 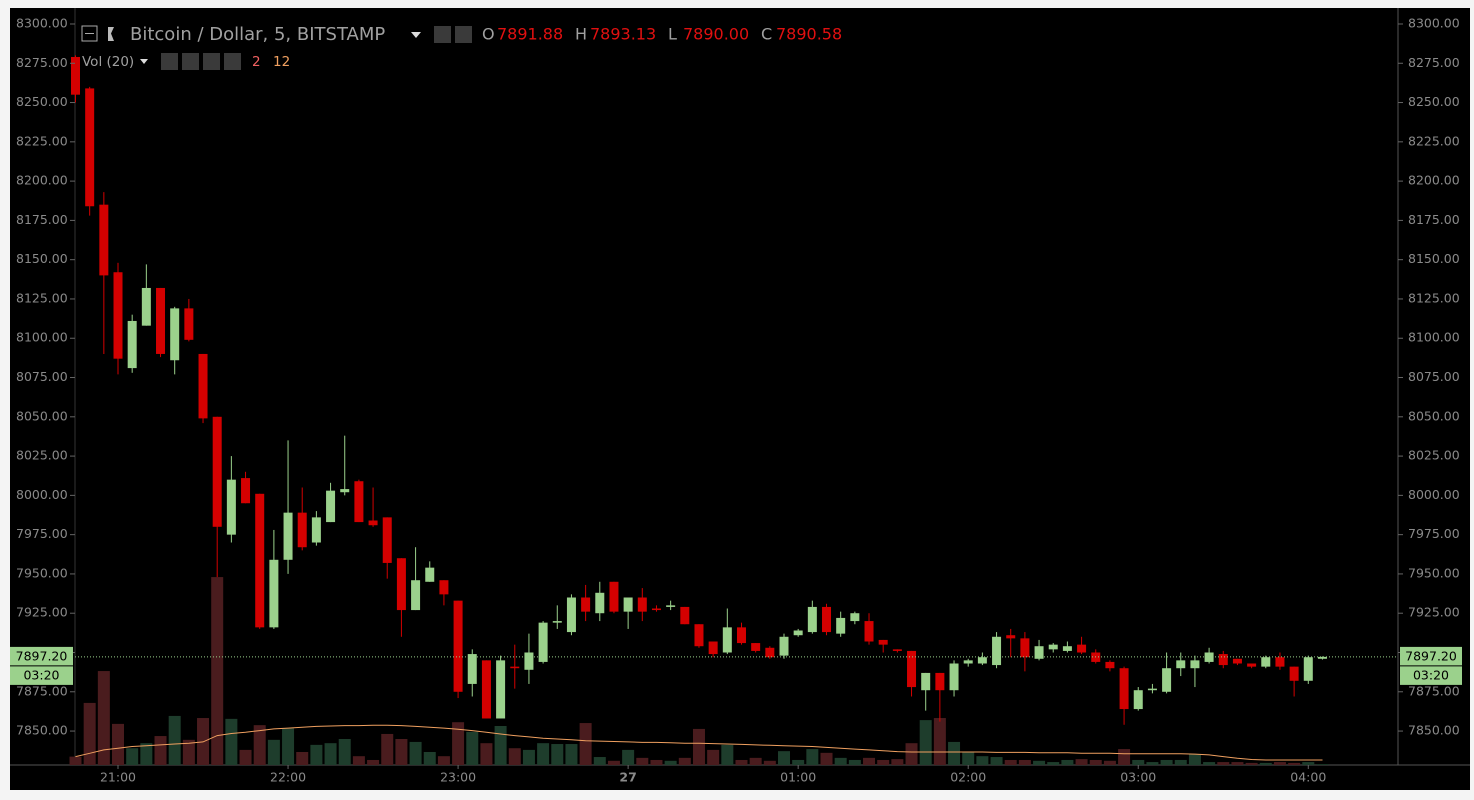 I want to click on y-tick-label: 8100.00, so click(x=1434, y=337).